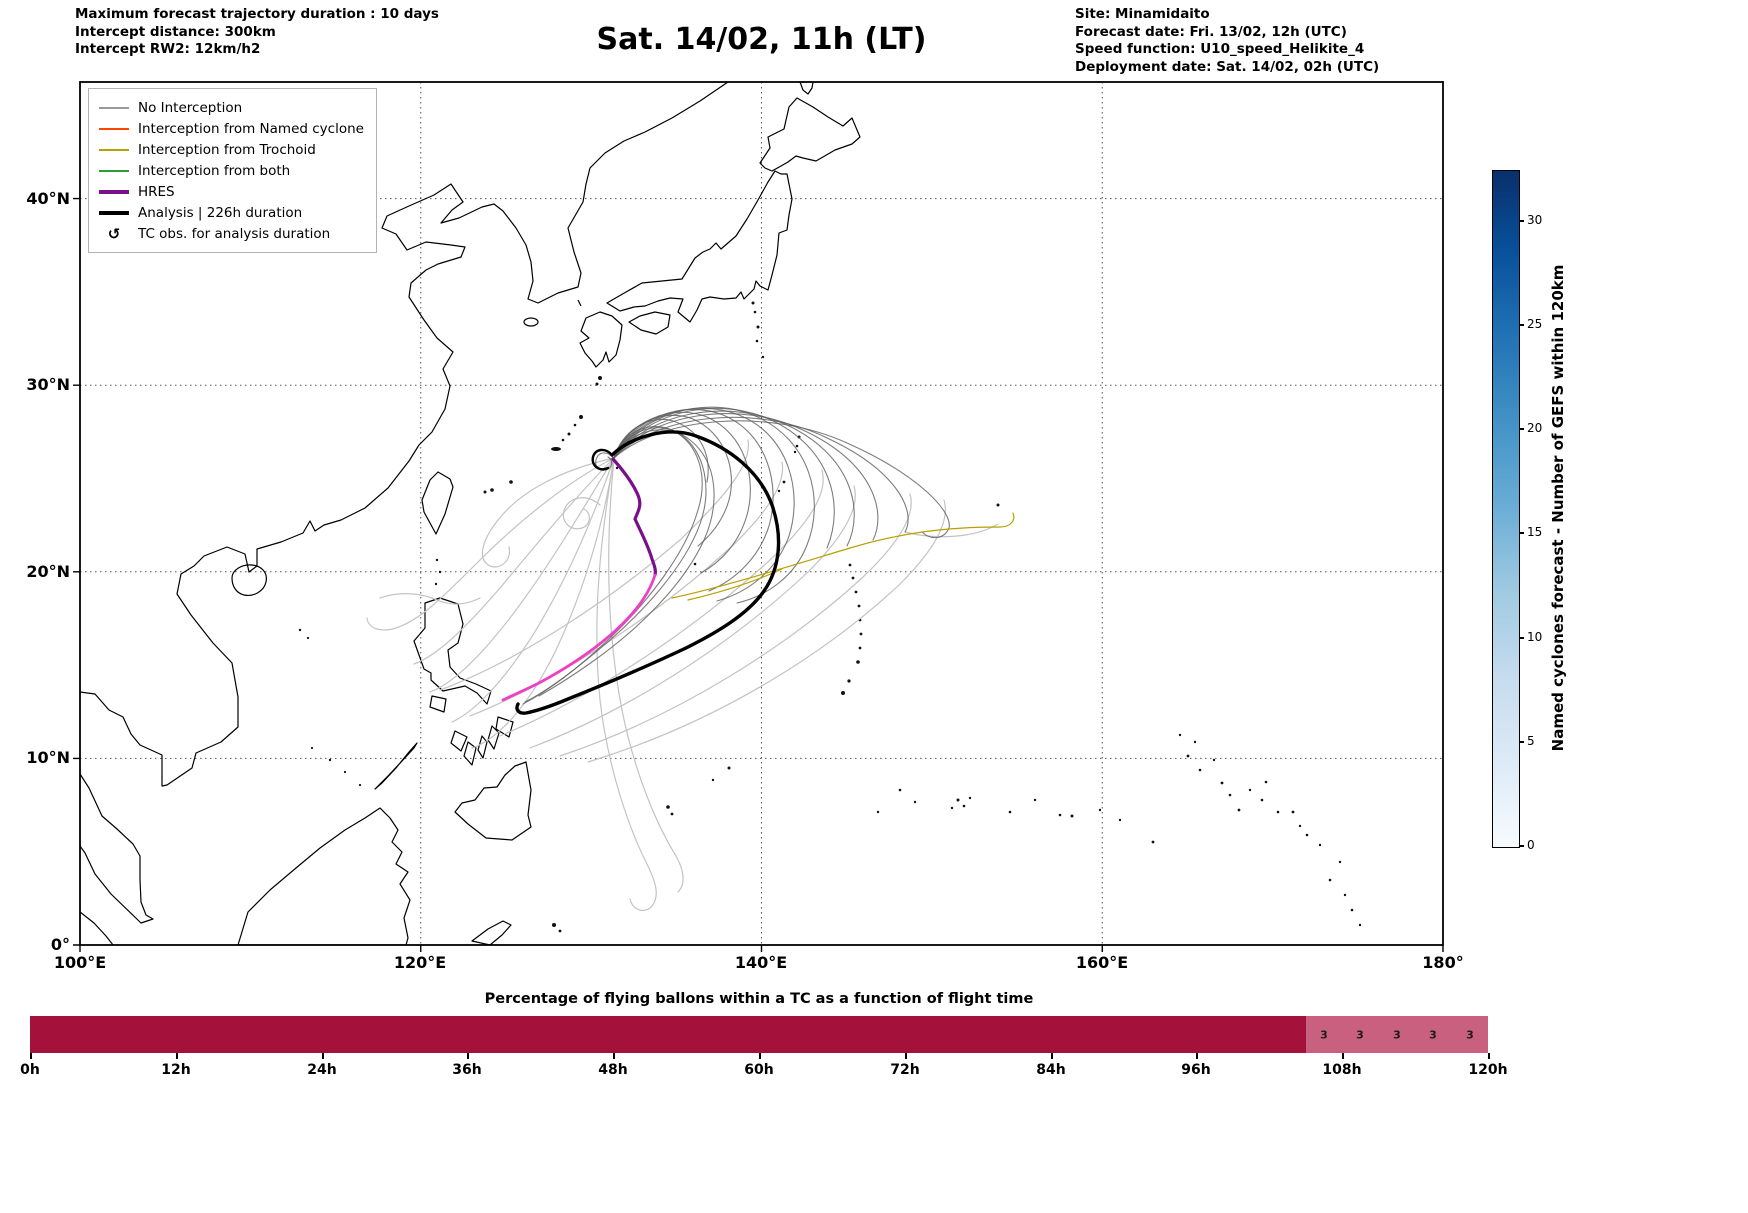 The image size is (1748, 1213). Describe the element at coordinates (482, 747) in the screenshot. I see `coast-cebu` at that location.